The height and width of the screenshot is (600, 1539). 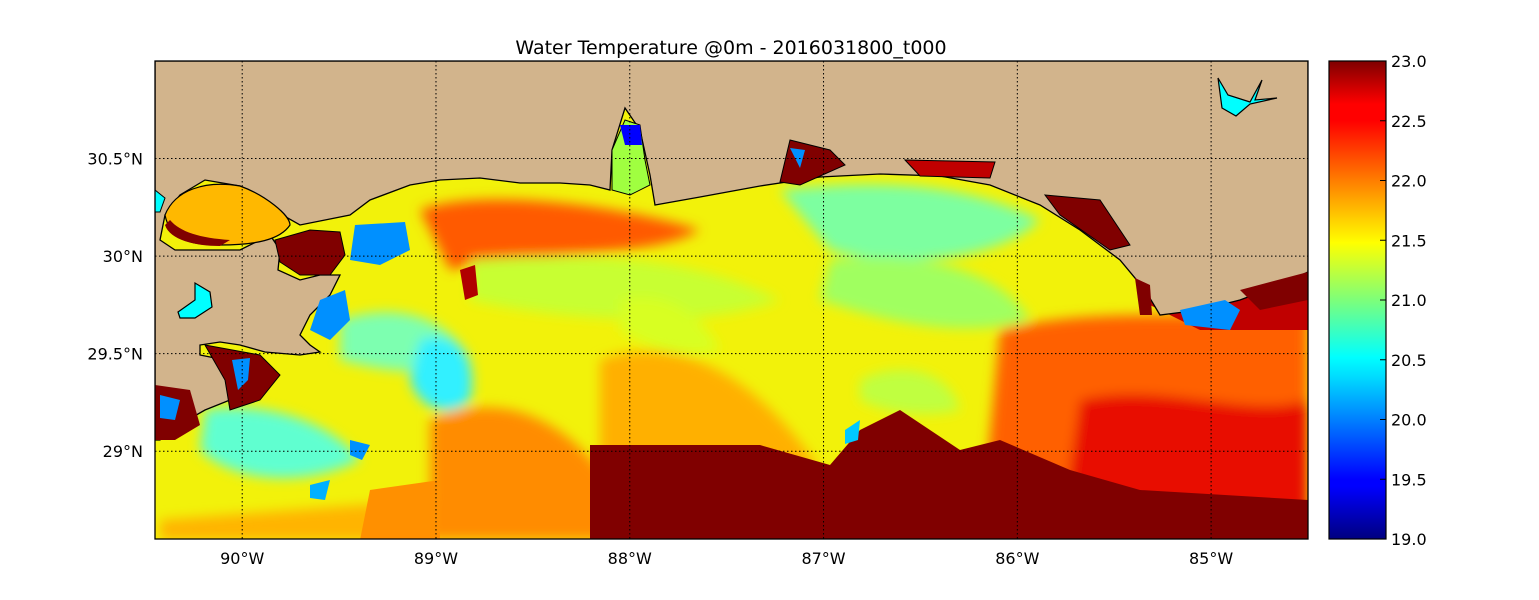 What do you see at coordinates (726, 558) in the screenshot?
I see `x-axis-ticks: 90°W 89°W 88°W 87°W 86°W 85°W` at bounding box center [726, 558].